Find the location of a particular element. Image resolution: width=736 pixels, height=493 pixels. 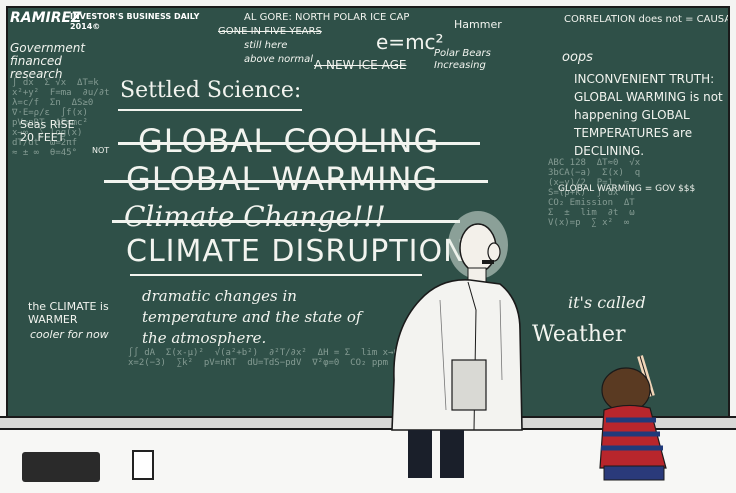

strike-global-warming is located at coordinates (296, 181).